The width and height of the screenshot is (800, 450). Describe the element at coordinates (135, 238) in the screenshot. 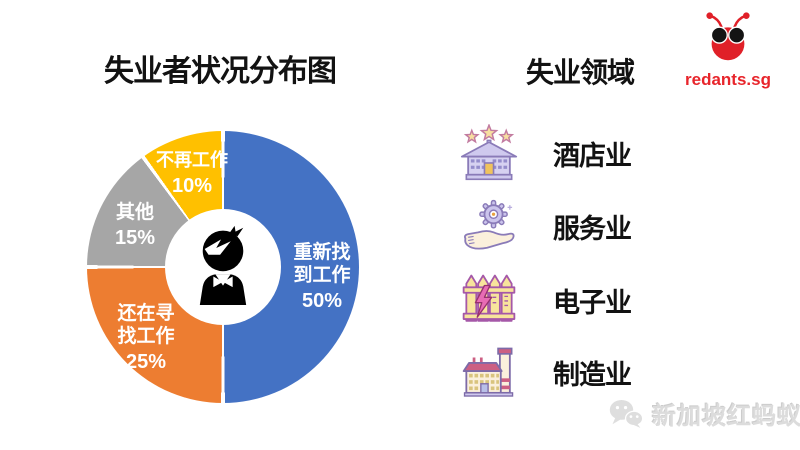

I see `slice-percent: 15%` at that location.